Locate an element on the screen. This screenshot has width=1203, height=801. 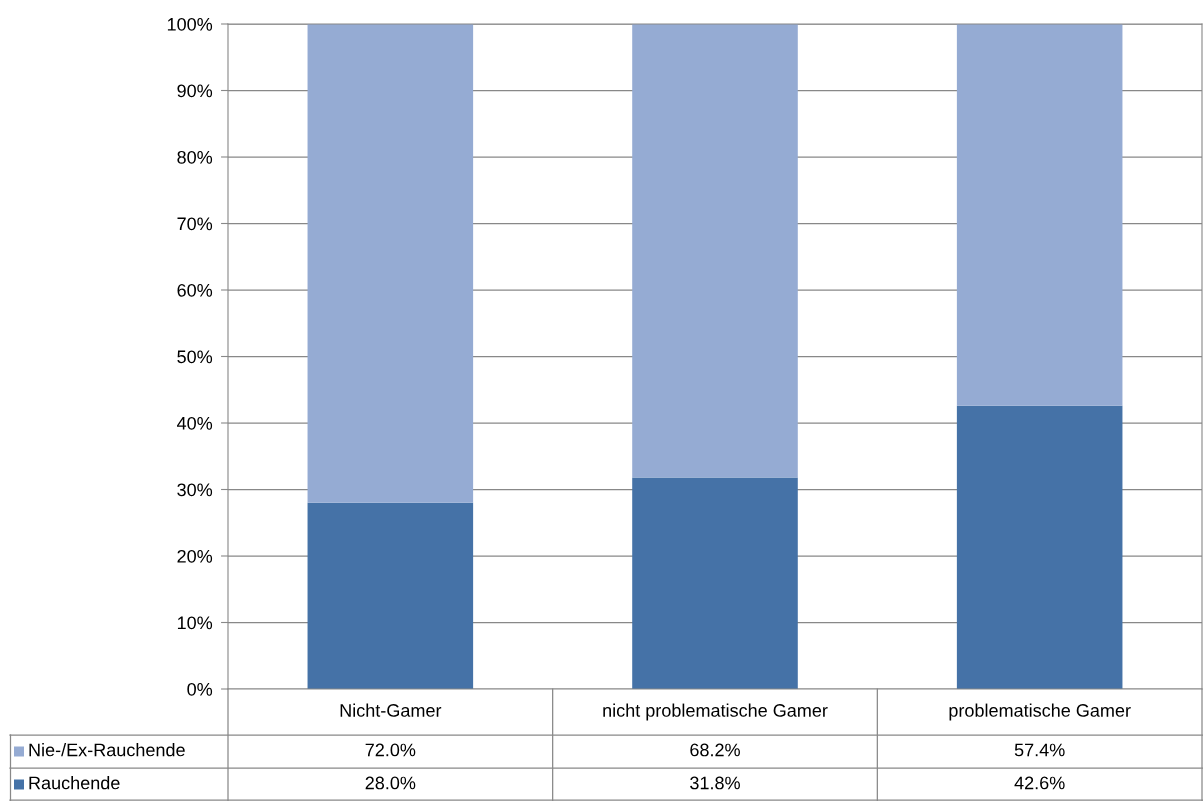
y-tick-label: 50% is located at coordinates (195, 357).